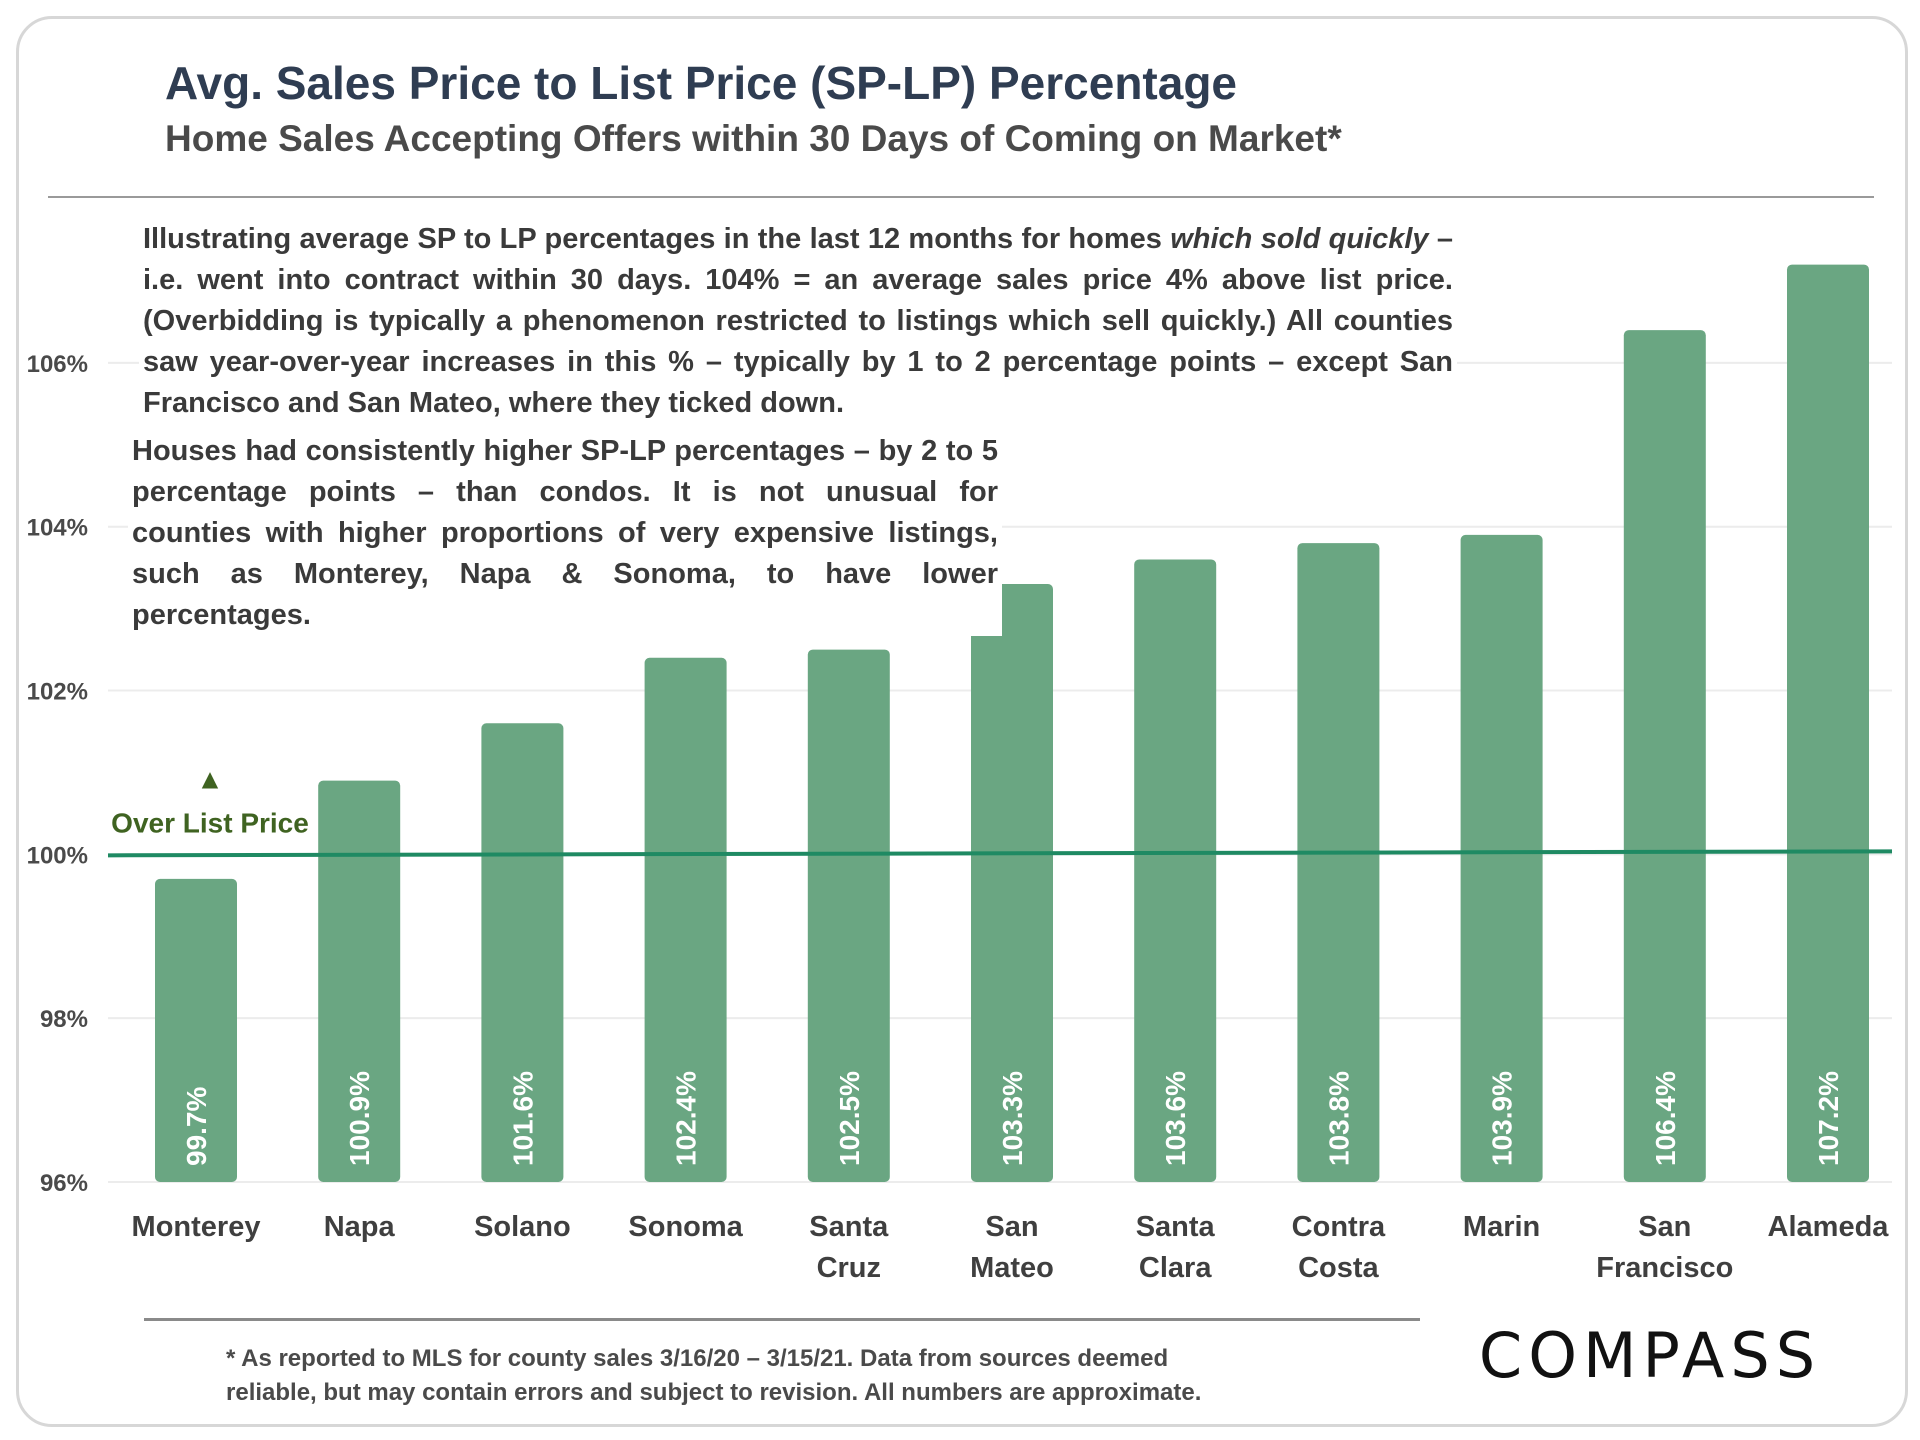  I want to click on bar-value-label: 103.6%, so click(1175, 1118).